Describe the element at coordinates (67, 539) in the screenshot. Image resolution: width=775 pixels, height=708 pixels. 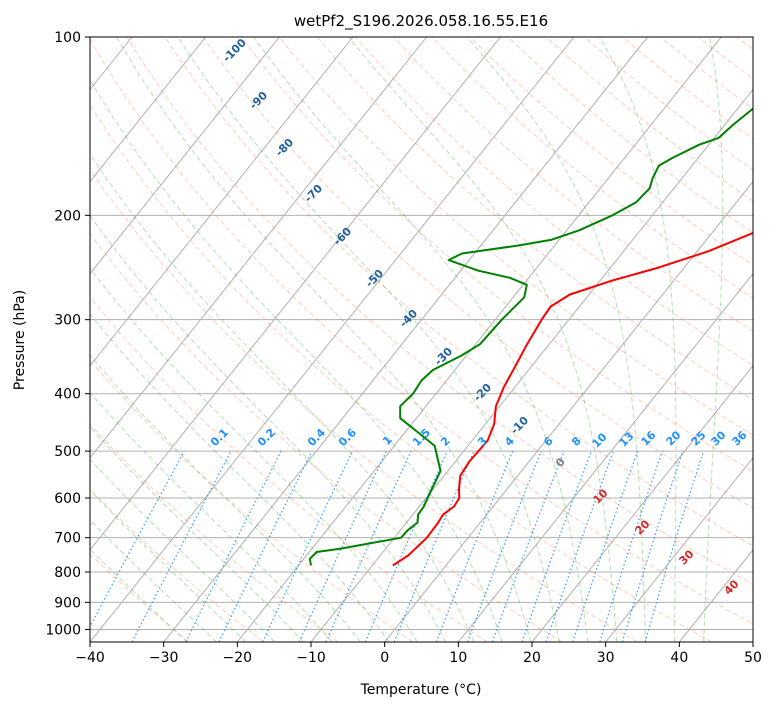
I see `y-tick-label: 700` at that location.